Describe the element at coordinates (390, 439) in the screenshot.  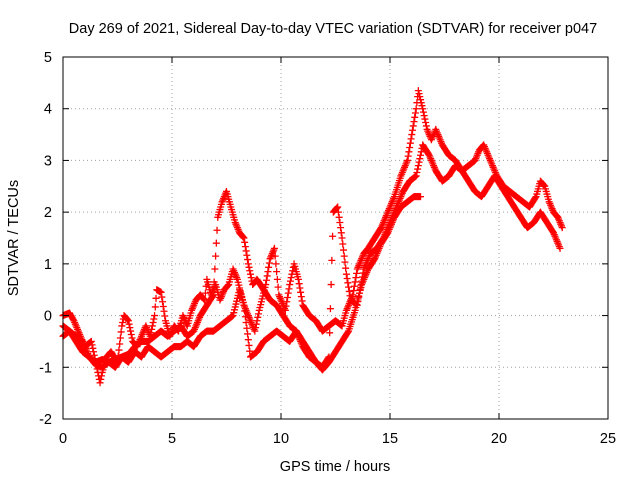
I see `x-tick-label: 15` at that location.